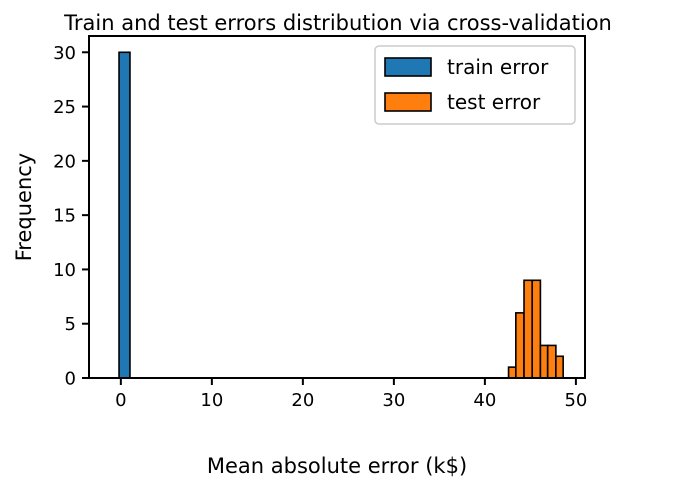  What do you see at coordinates (498, 67) in the screenshot?
I see `legend-label-train-error: train error` at bounding box center [498, 67].